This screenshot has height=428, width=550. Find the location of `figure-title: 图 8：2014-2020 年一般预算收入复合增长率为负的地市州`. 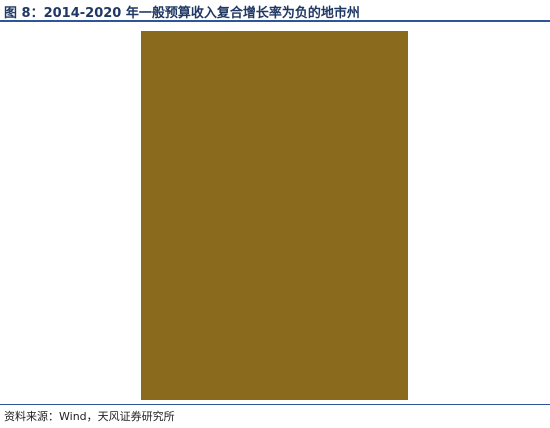

figure-title: 图 8：2014-2020 年一般预算收入复合增长率为负的地市州 is located at coordinates (182, 13).